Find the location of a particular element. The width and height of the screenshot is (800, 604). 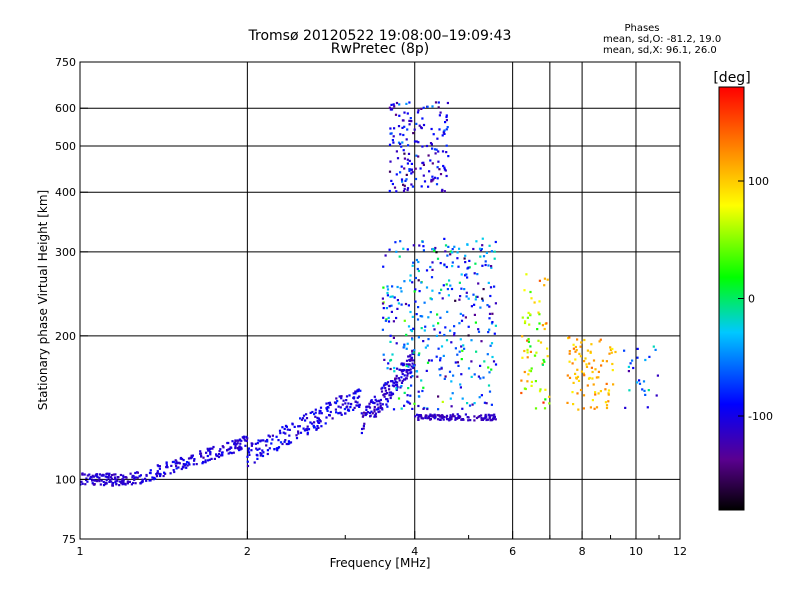

x-tick-label: 8 is located at coordinates (582, 551).